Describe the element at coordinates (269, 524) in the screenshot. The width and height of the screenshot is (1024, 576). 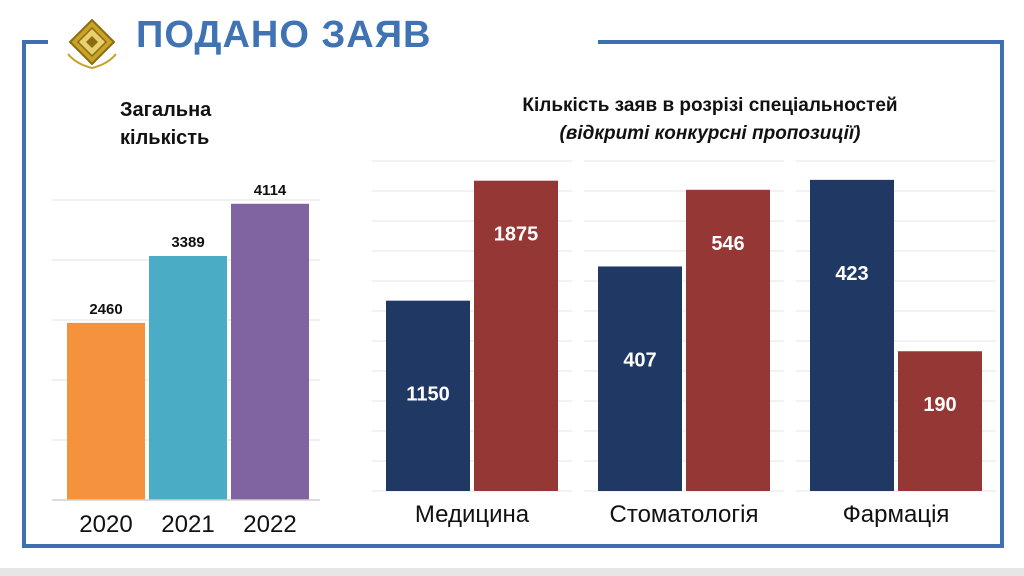
I see `total-year-label-2022: 2022` at that location.